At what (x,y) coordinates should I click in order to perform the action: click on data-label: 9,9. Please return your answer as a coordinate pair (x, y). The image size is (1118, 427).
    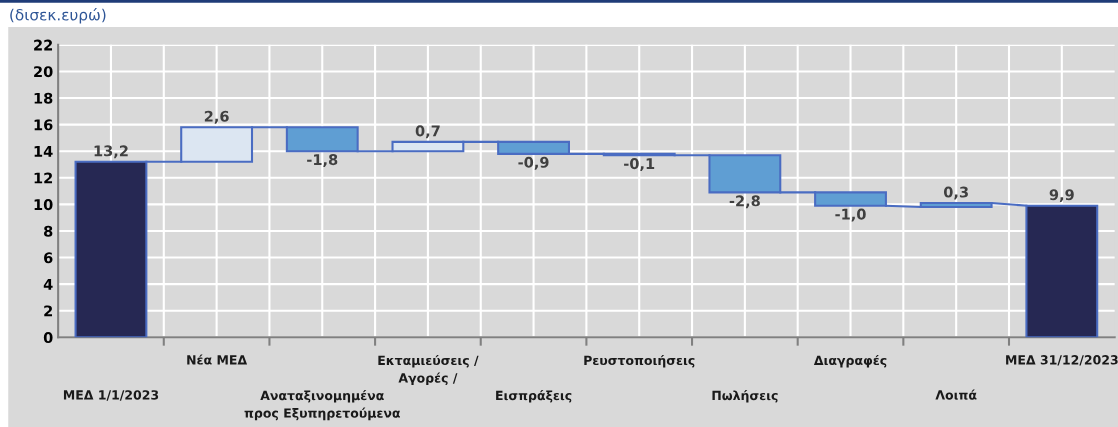
    Looking at the image, I should click on (1061, 196).